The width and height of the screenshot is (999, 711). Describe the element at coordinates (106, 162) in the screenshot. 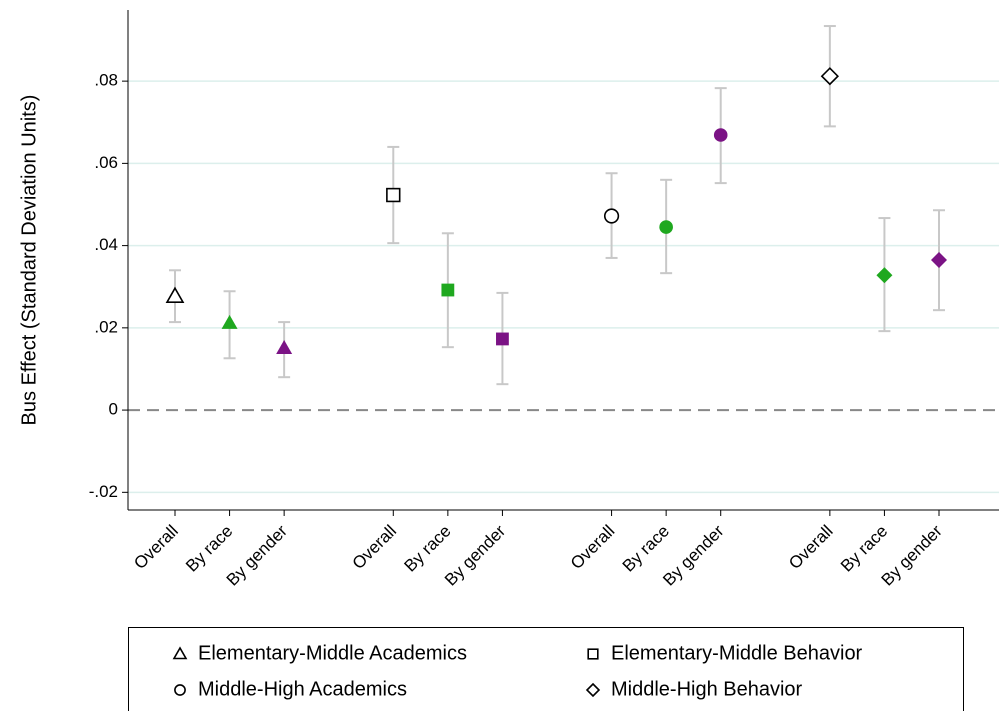

I see `y-tick-label: .06` at that location.